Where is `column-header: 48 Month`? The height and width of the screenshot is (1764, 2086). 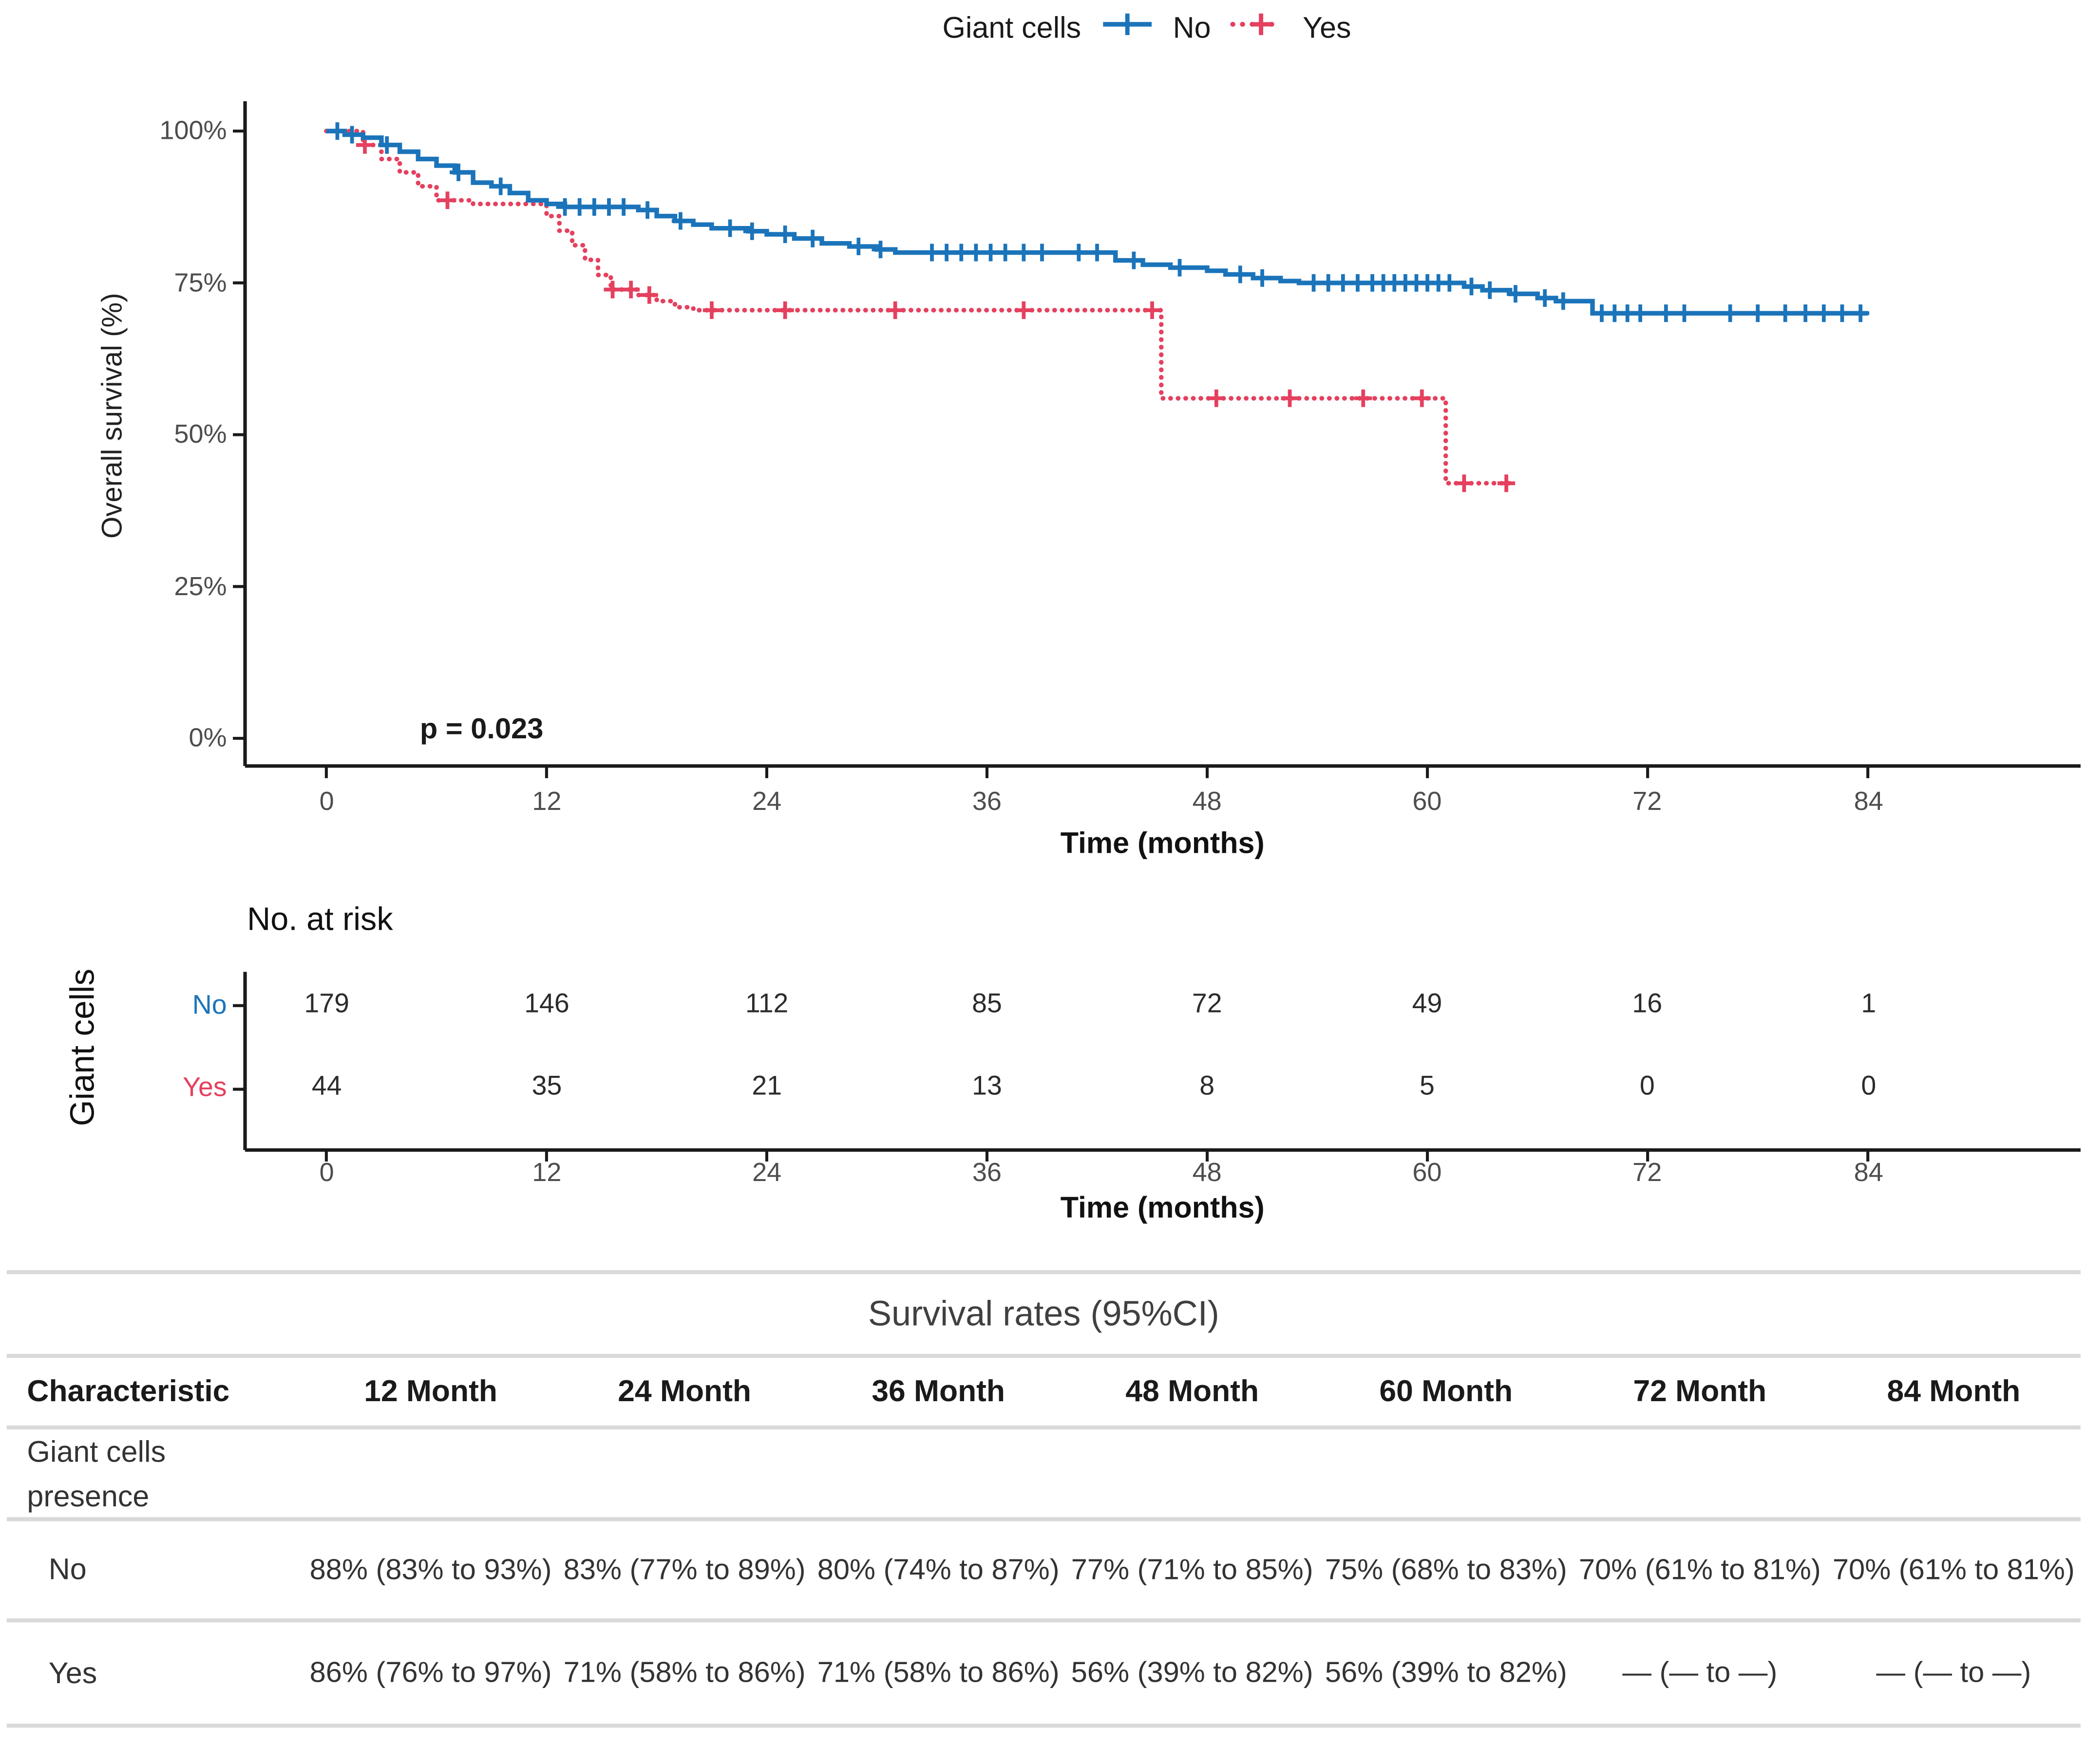 column-header: 48 Month is located at coordinates (1192, 1391).